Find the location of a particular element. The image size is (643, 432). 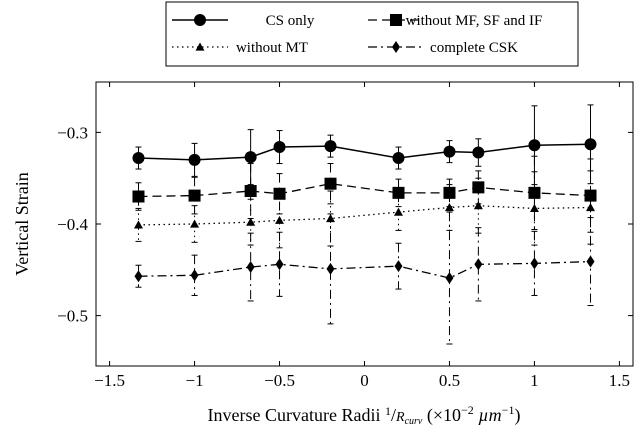

y-tick-label: −0.3 is located at coordinates (72, 132).